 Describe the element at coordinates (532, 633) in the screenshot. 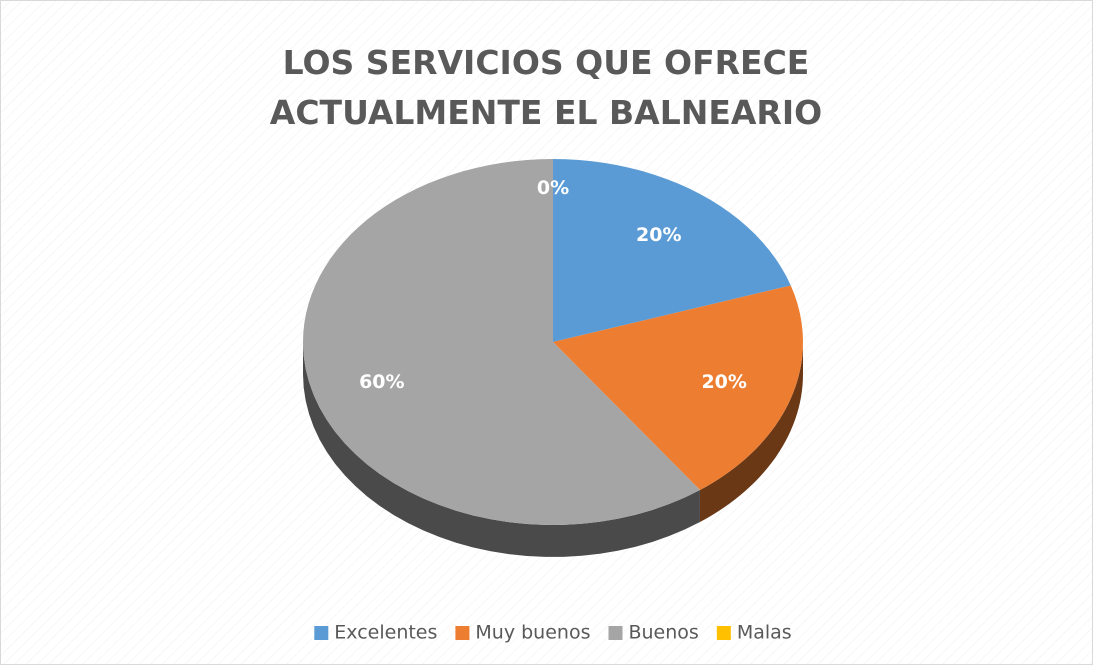

I see `legend-label: Muy buenos` at that location.